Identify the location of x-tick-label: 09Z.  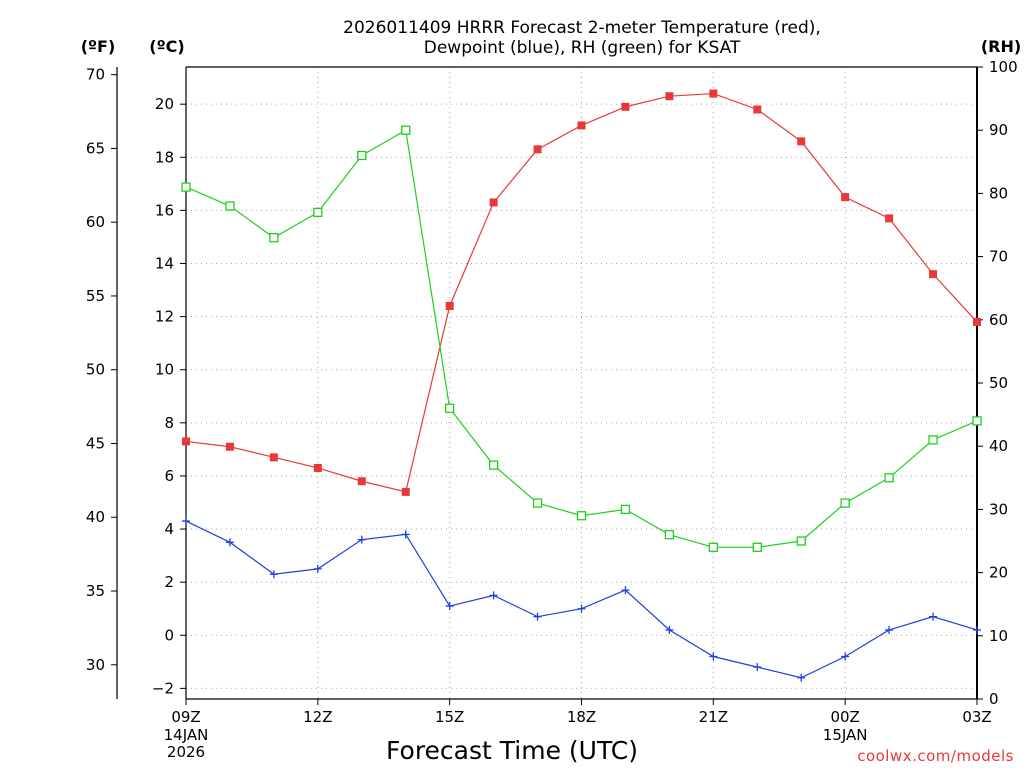
(185, 717).